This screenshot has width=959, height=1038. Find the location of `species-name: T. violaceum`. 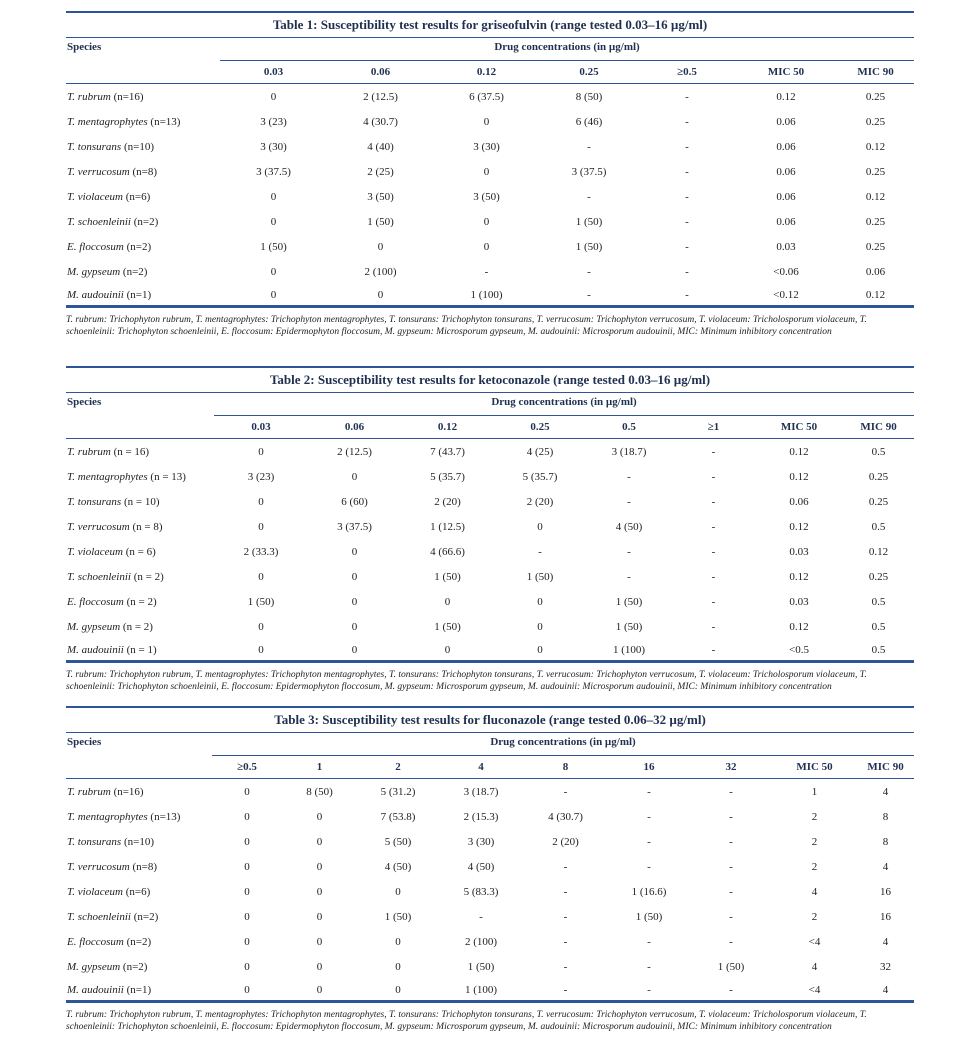

species-name: T. violaceum is located at coordinates (95, 891).